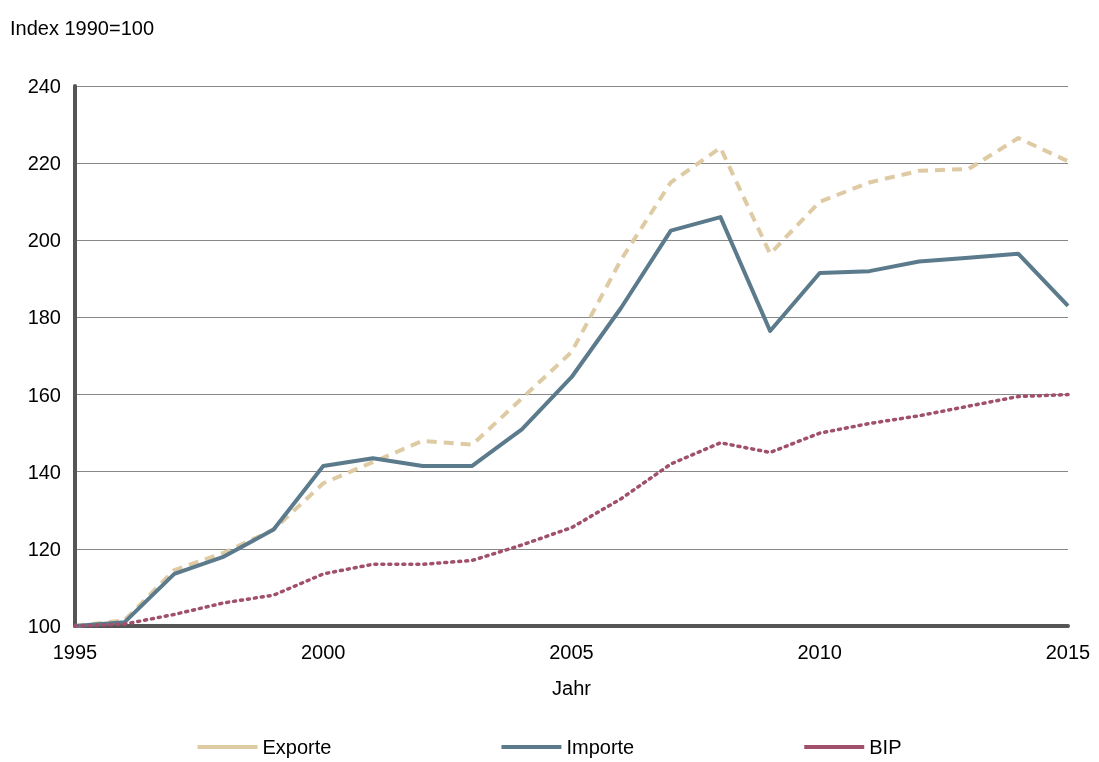 This screenshot has width=1099, height=762. Describe the element at coordinates (44, 240) in the screenshot. I see `y-tick-label: 200` at that location.